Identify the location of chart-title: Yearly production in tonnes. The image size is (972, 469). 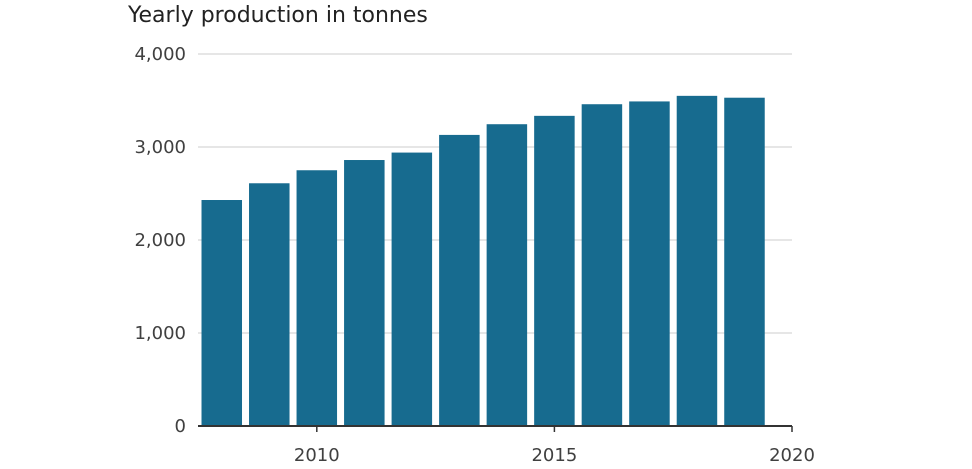
(278, 15).